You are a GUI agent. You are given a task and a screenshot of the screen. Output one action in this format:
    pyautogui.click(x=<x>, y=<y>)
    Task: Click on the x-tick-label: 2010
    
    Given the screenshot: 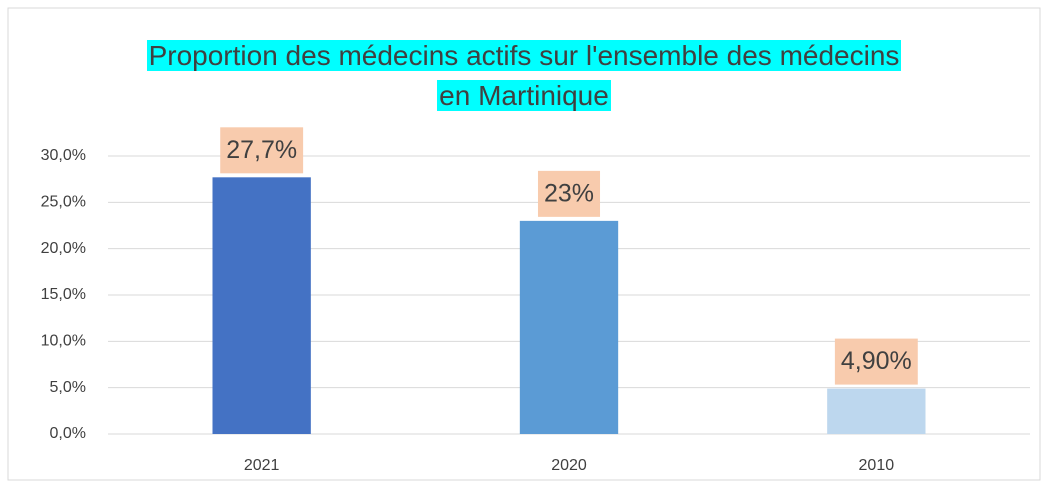 What is the action you would take?
    pyautogui.click(x=877, y=465)
    